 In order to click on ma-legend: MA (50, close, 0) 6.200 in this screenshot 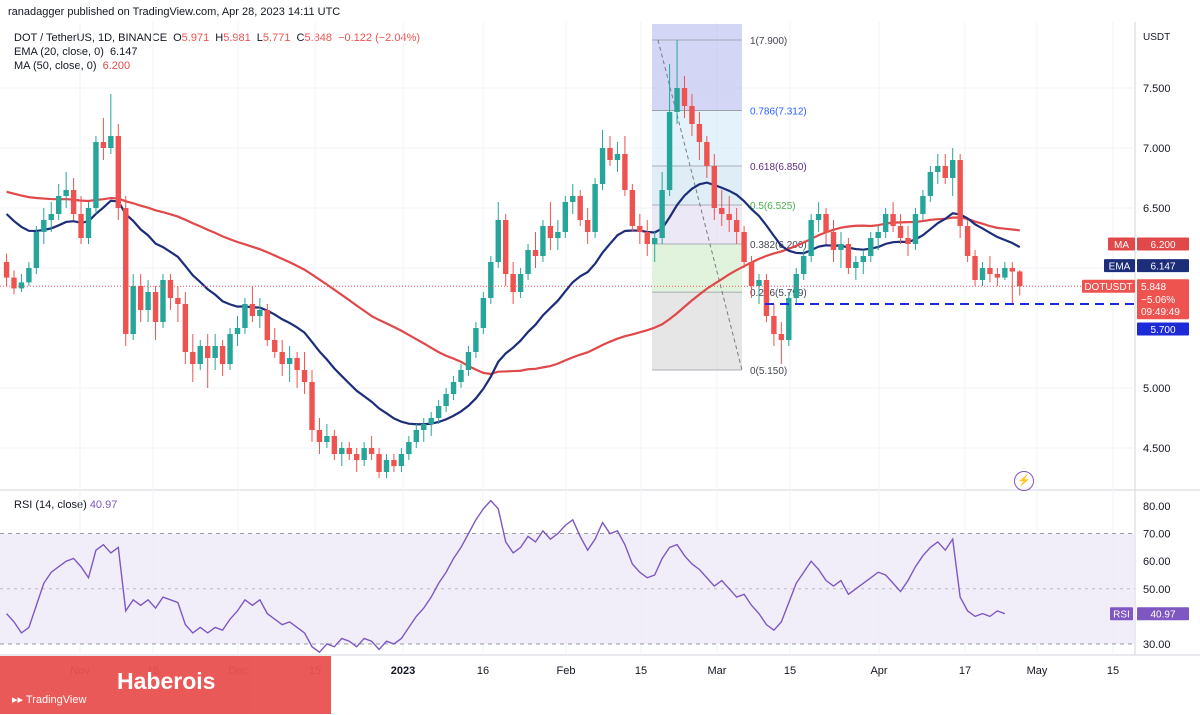, I will do `click(72, 66)`.